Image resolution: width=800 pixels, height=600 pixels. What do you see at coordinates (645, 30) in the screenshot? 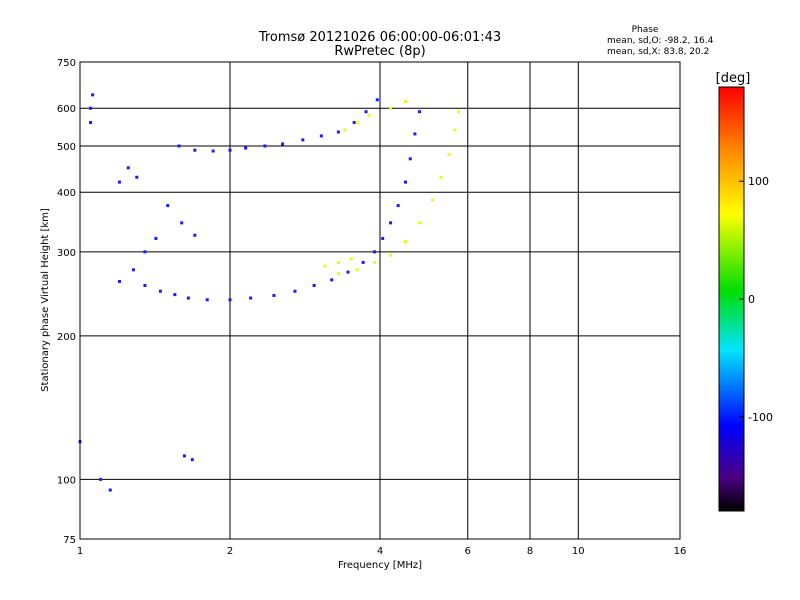
I see `phase-header: Phase` at bounding box center [645, 30].